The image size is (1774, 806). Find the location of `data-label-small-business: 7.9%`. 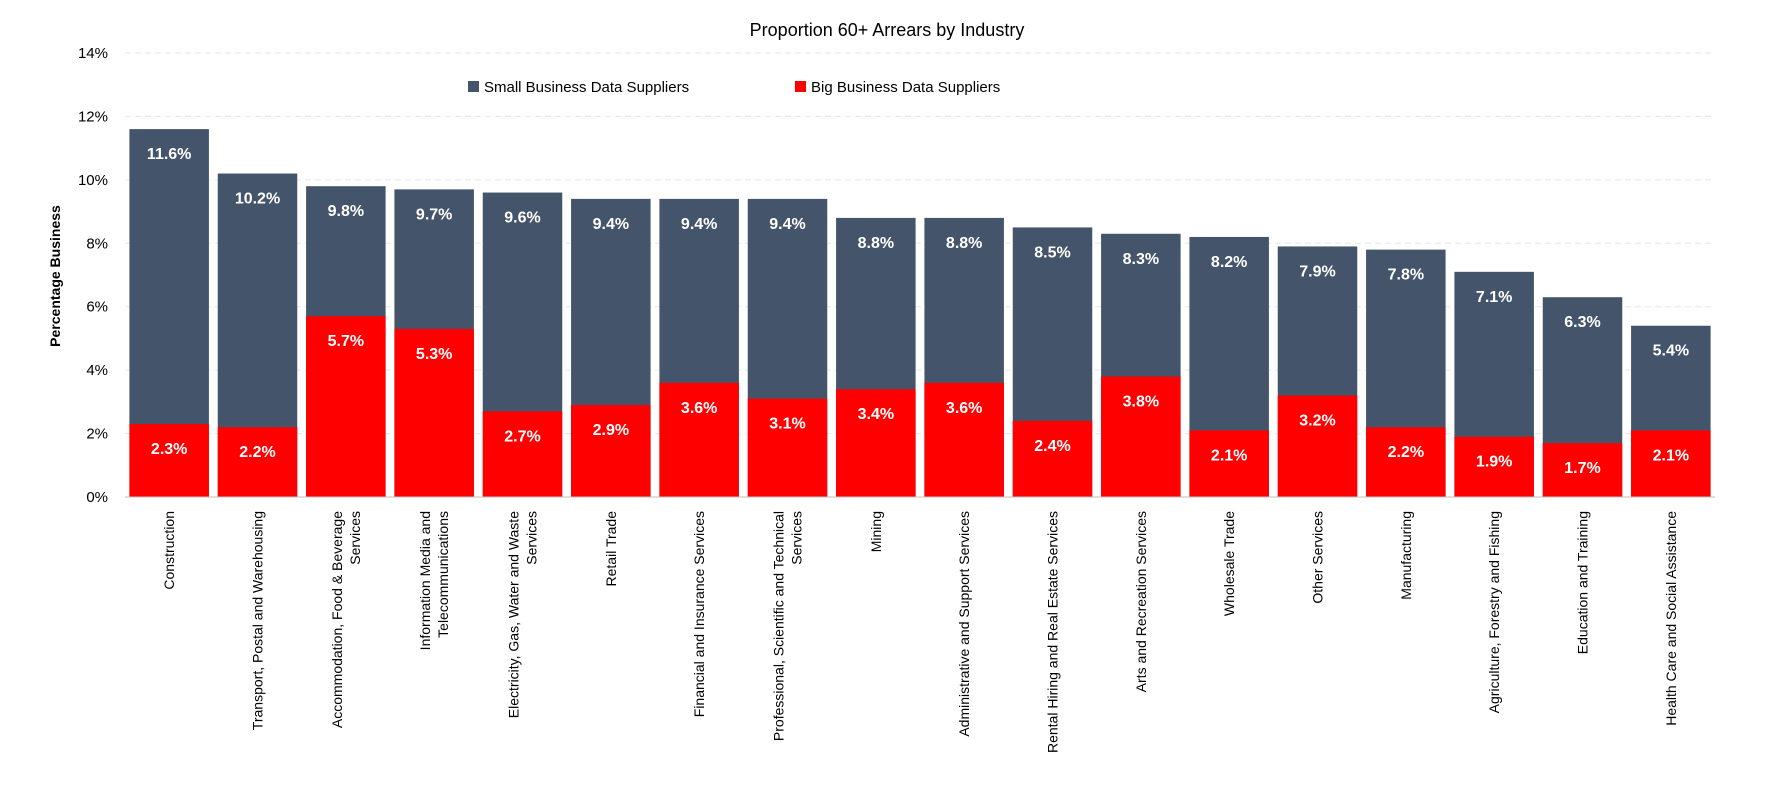

data-label-small-business: 7.9% is located at coordinates (1317, 271).